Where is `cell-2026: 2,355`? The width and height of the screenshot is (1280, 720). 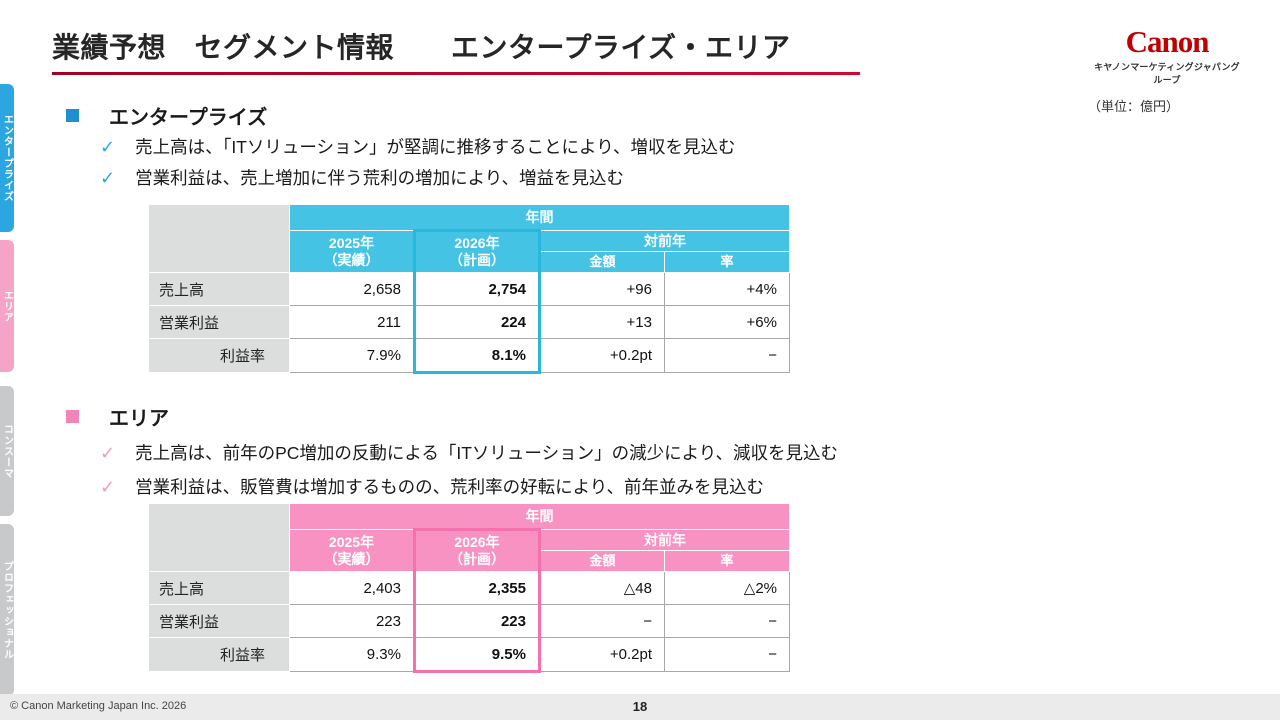 cell-2026: 2,355 is located at coordinates (477, 588).